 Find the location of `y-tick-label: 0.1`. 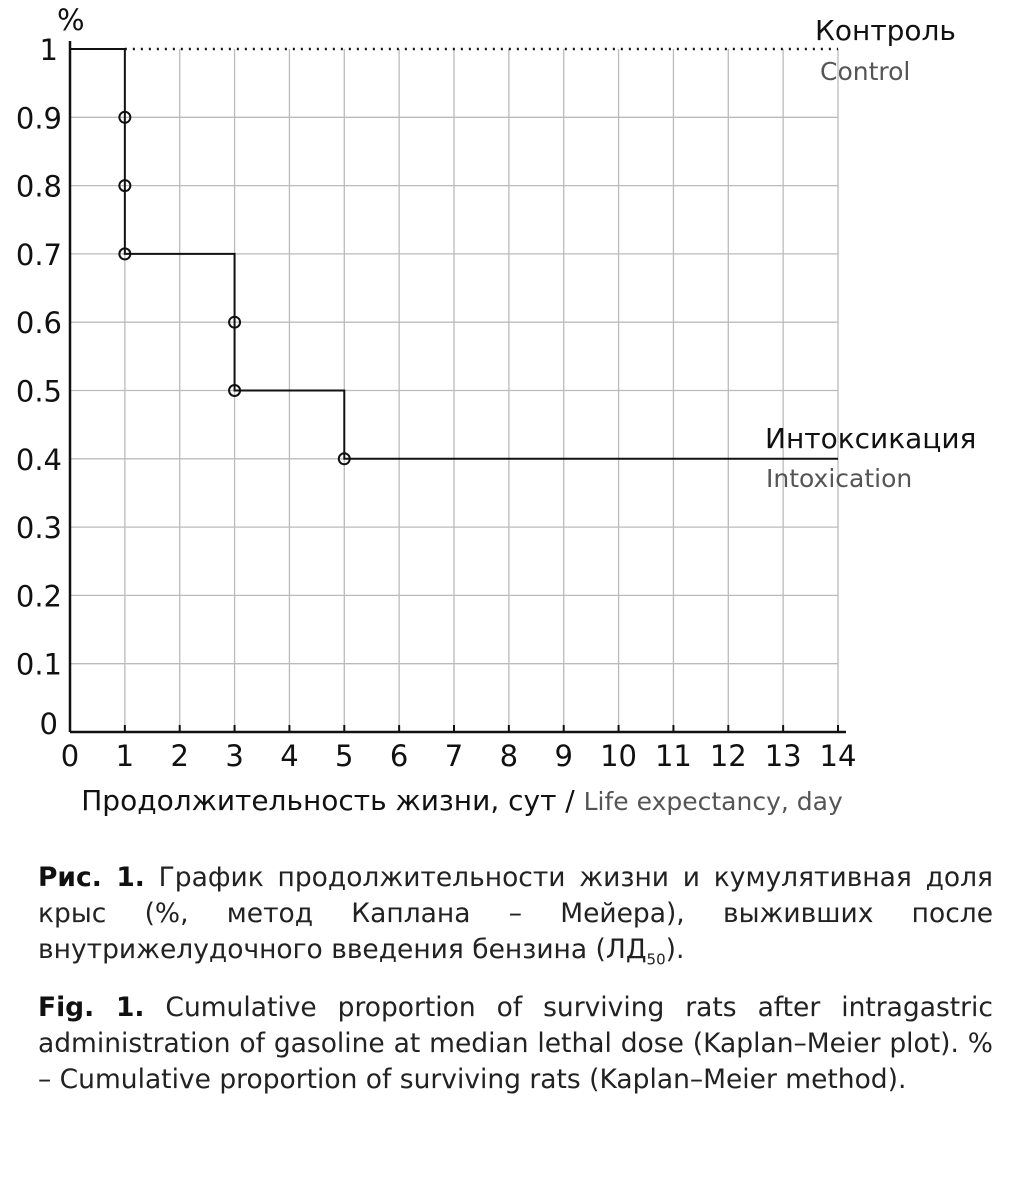

y-tick-label: 0.1 is located at coordinates (39, 665).